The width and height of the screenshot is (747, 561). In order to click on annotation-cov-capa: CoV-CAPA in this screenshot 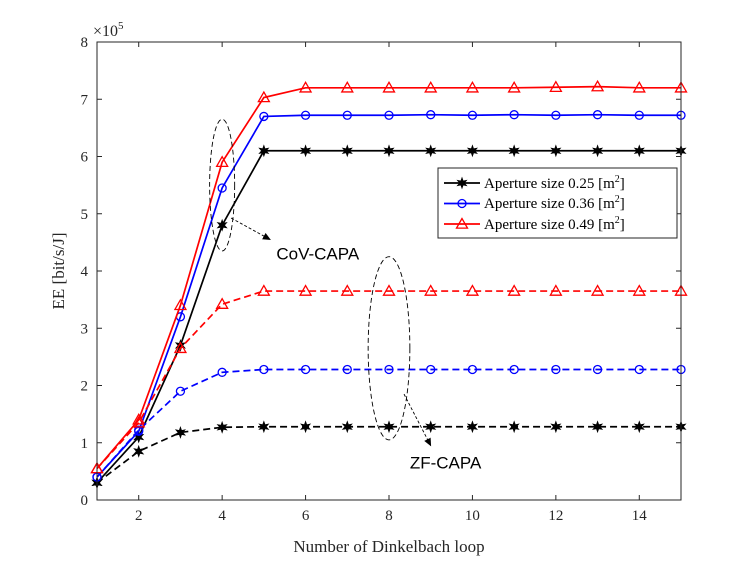, I will do `click(317, 254)`.